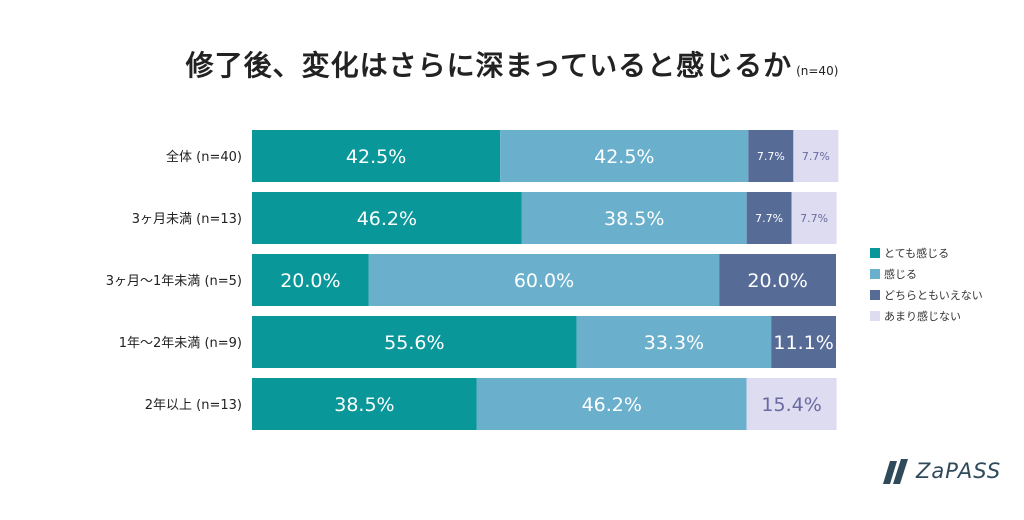  What do you see at coordinates (187, 219) in the screenshot?
I see `category-label: 3ヶ月未満 (n=13)` at bounding box center [187, 219].